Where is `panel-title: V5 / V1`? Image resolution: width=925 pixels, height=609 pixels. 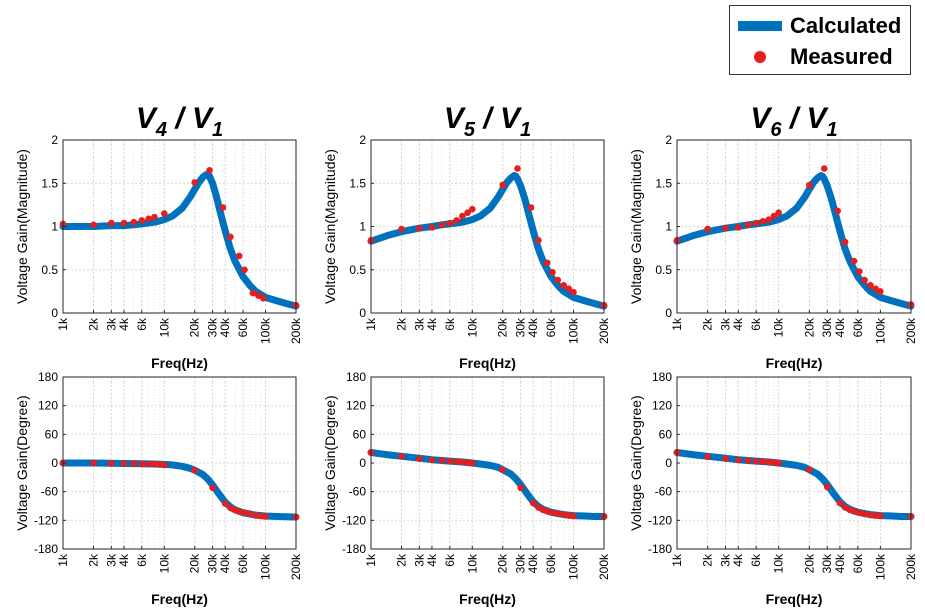 panel-title: V5 / V1 is located at coordinates (487, 121).